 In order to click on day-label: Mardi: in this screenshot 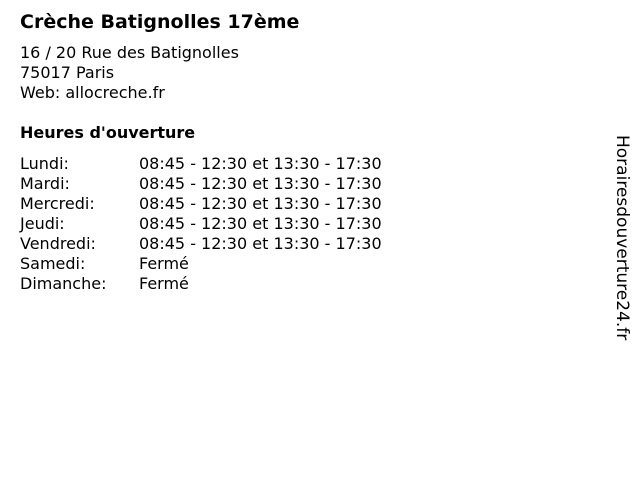, I will do `click(45, 183)`.